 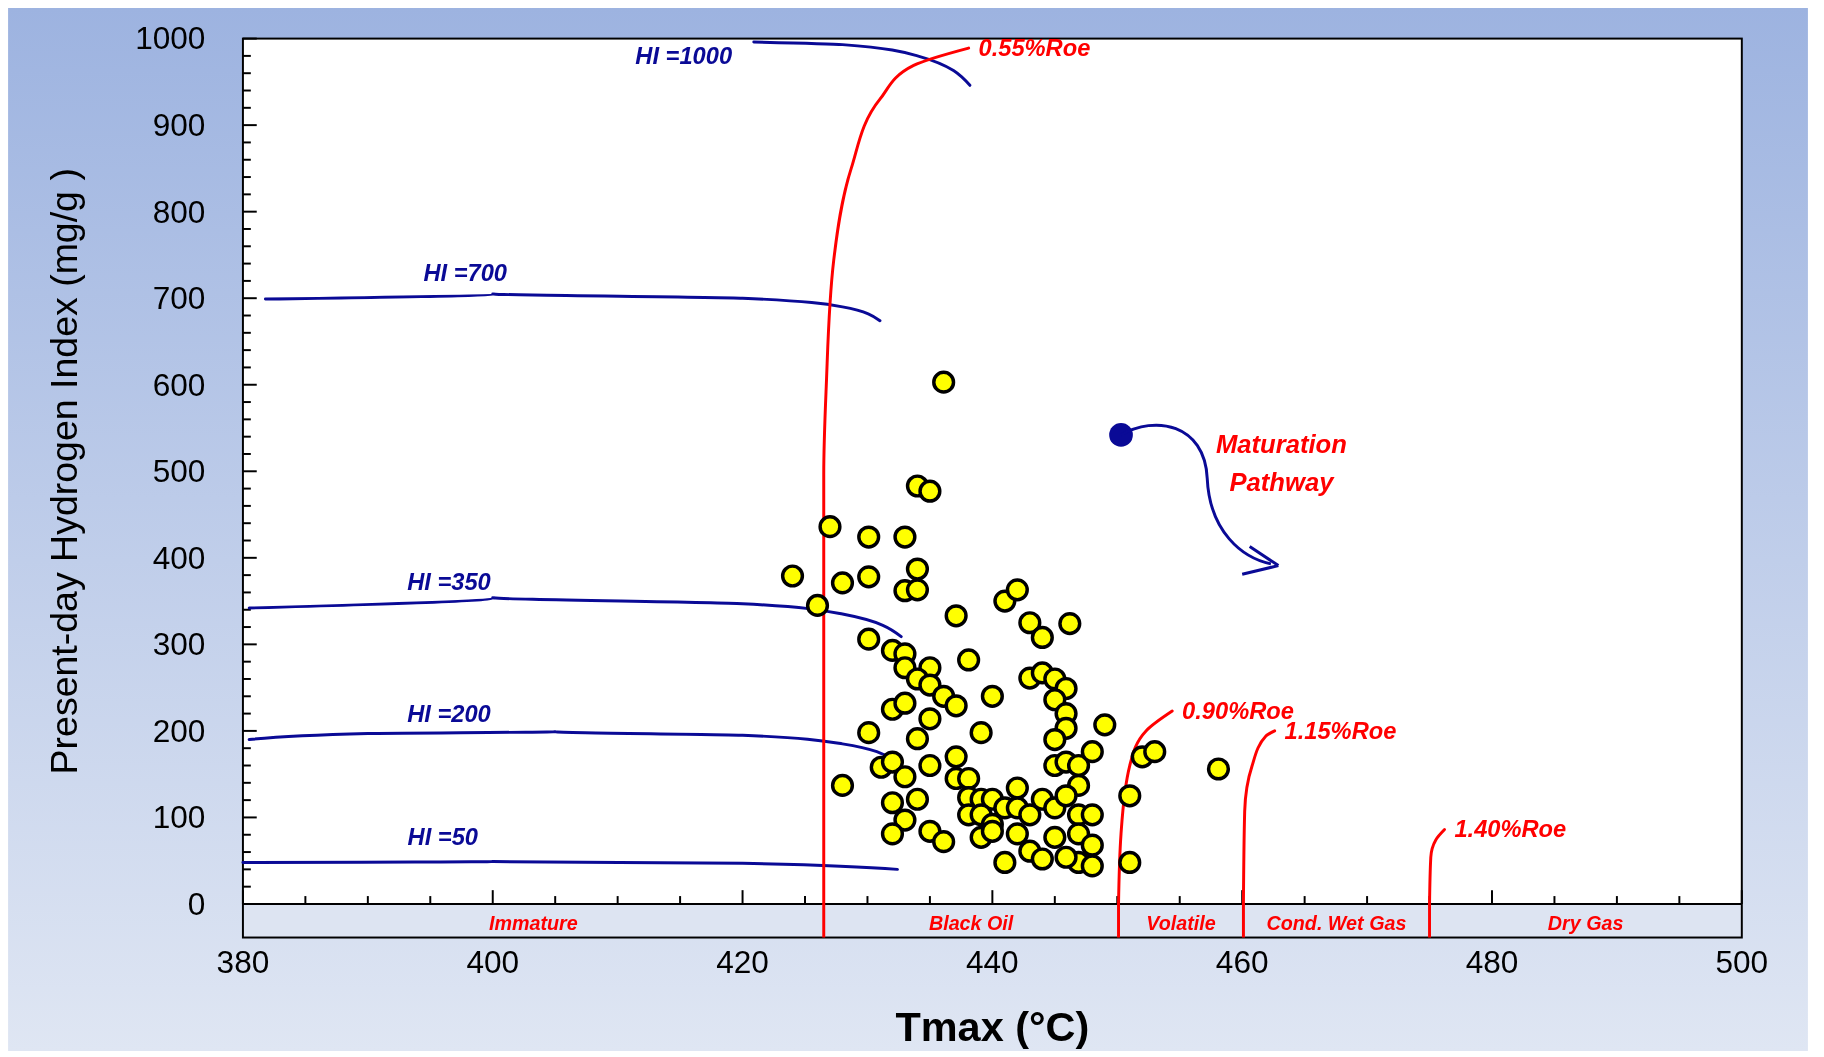 What do you see at coordinates (179, 817) in the screenshot?
I see `y-tick-label: 100` at bounding box center [179, 817].